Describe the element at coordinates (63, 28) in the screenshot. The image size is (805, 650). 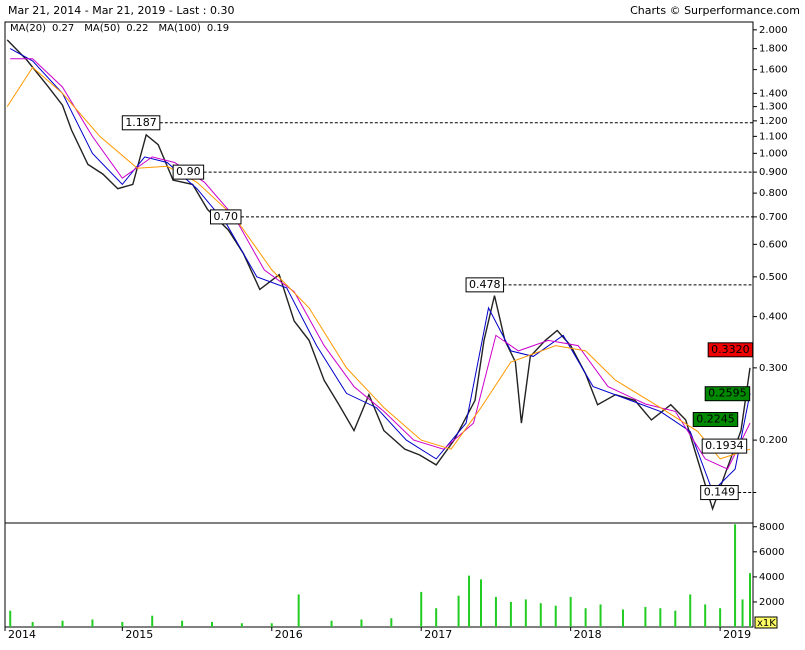
I see `legend-value: 0.27` at that location.